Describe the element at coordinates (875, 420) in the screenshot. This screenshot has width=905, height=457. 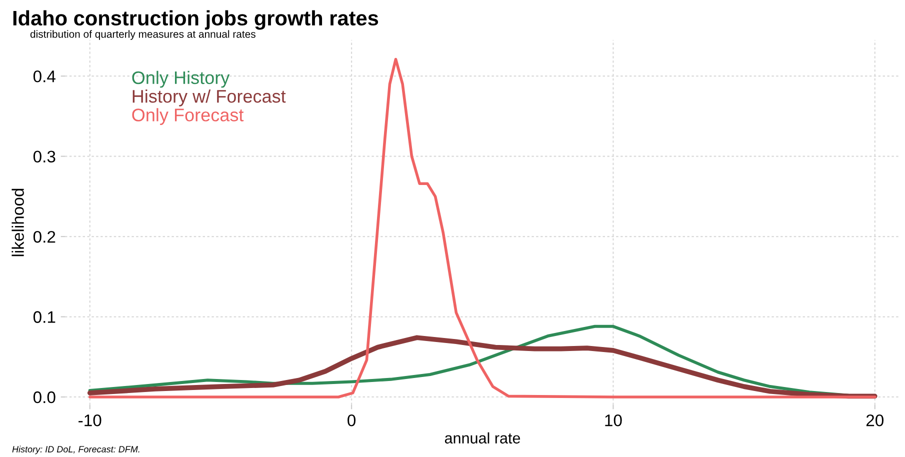
I see `x-tick-label: 20` at that location.